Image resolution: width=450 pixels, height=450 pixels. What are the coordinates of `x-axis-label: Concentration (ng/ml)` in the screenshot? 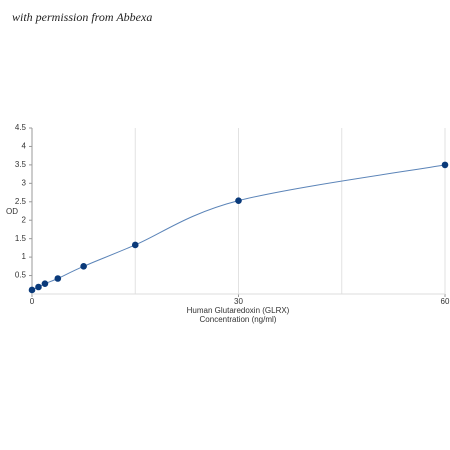 It's located at (238, 319).